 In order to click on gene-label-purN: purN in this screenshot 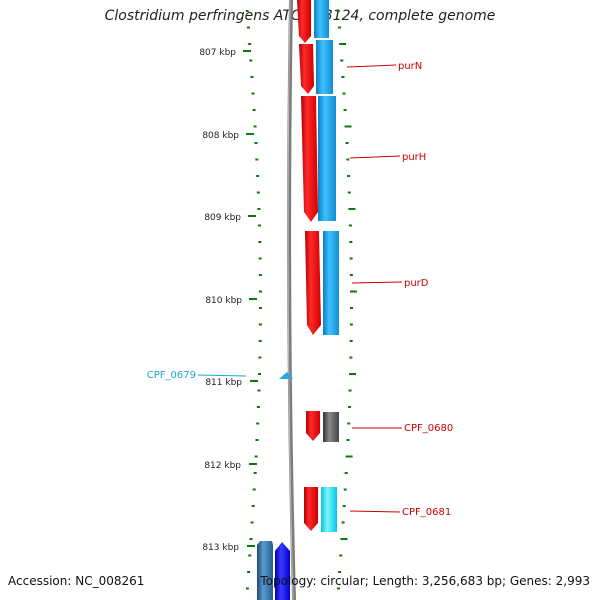, I will do `click(410, 66)`.